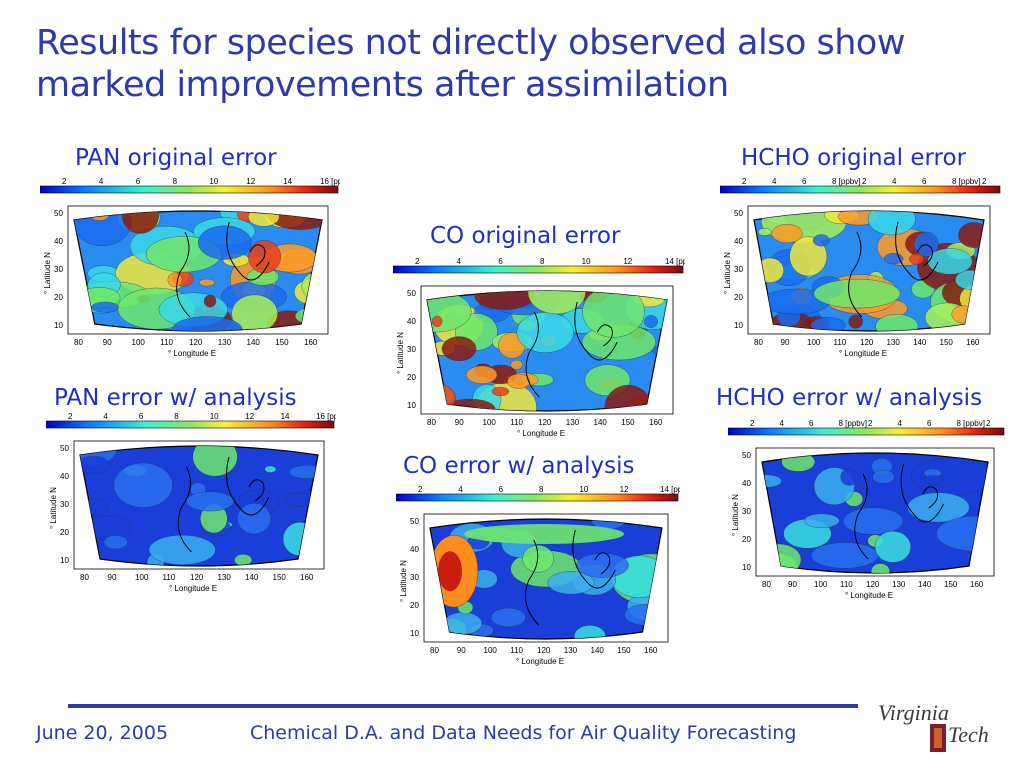 Image resolution: width=1024 pixels, height=768 pixels. Describe the element at coordinates (546, 579) in the screenshot. I see `contour-field` at that location.